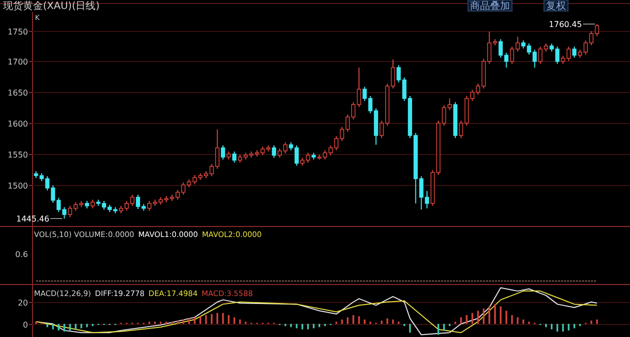 The image size is (630, 337). Describe the element at coordinates (18, 124) in the screenshot. I see `y-tick-label: 1600` at that location.